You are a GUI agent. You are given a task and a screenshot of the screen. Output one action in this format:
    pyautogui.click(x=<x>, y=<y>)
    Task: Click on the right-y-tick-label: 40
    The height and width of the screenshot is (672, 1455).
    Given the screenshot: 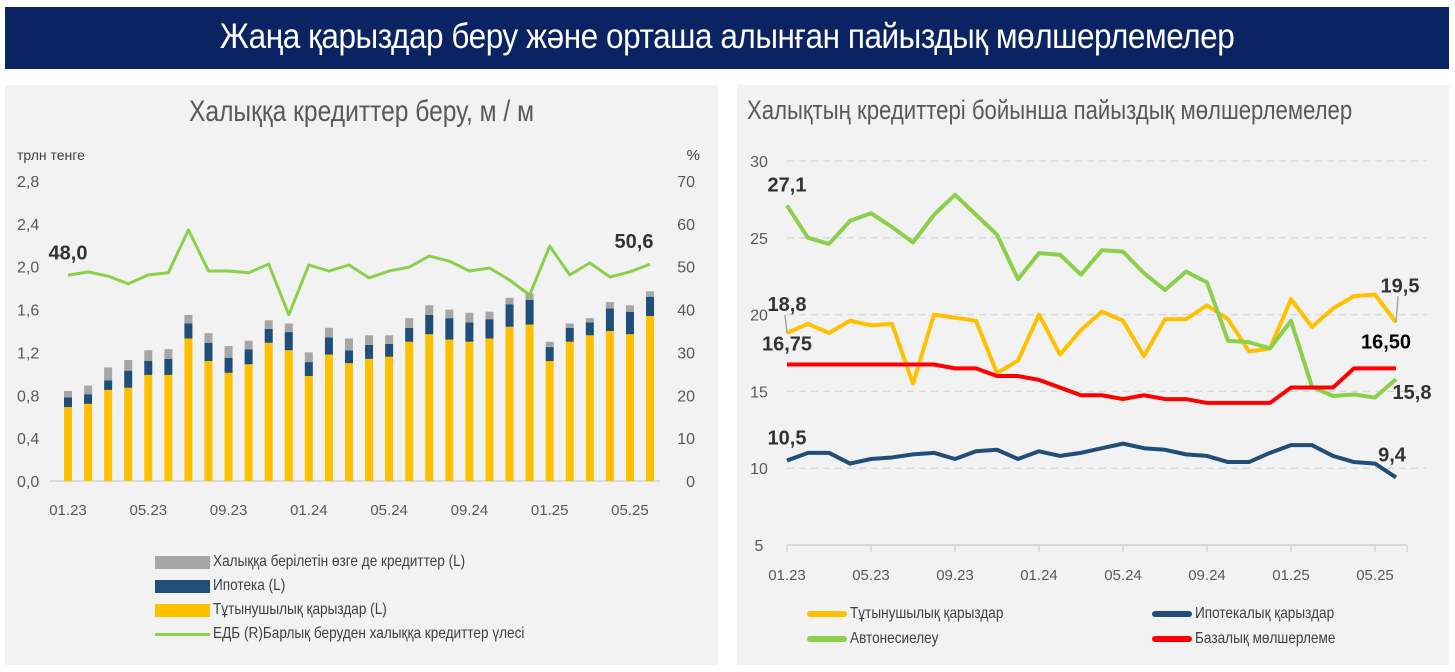 What is the action you would take?
    pyautogui.click(x=686, y=311)
    